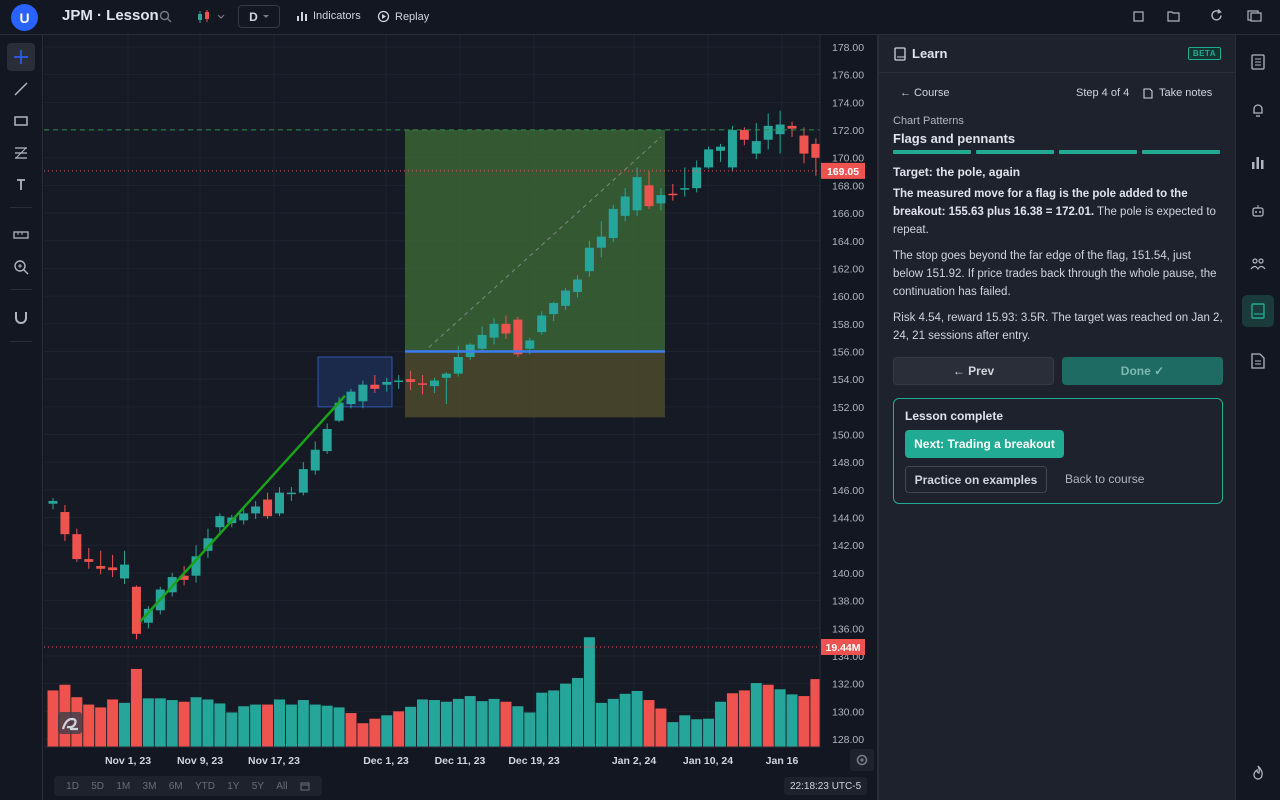 The width and height of the screenshot is (1280, 800). Describe the element at coordinates (1258, 773) in the screenshot. I see `hotlist-flame-button` at that location.